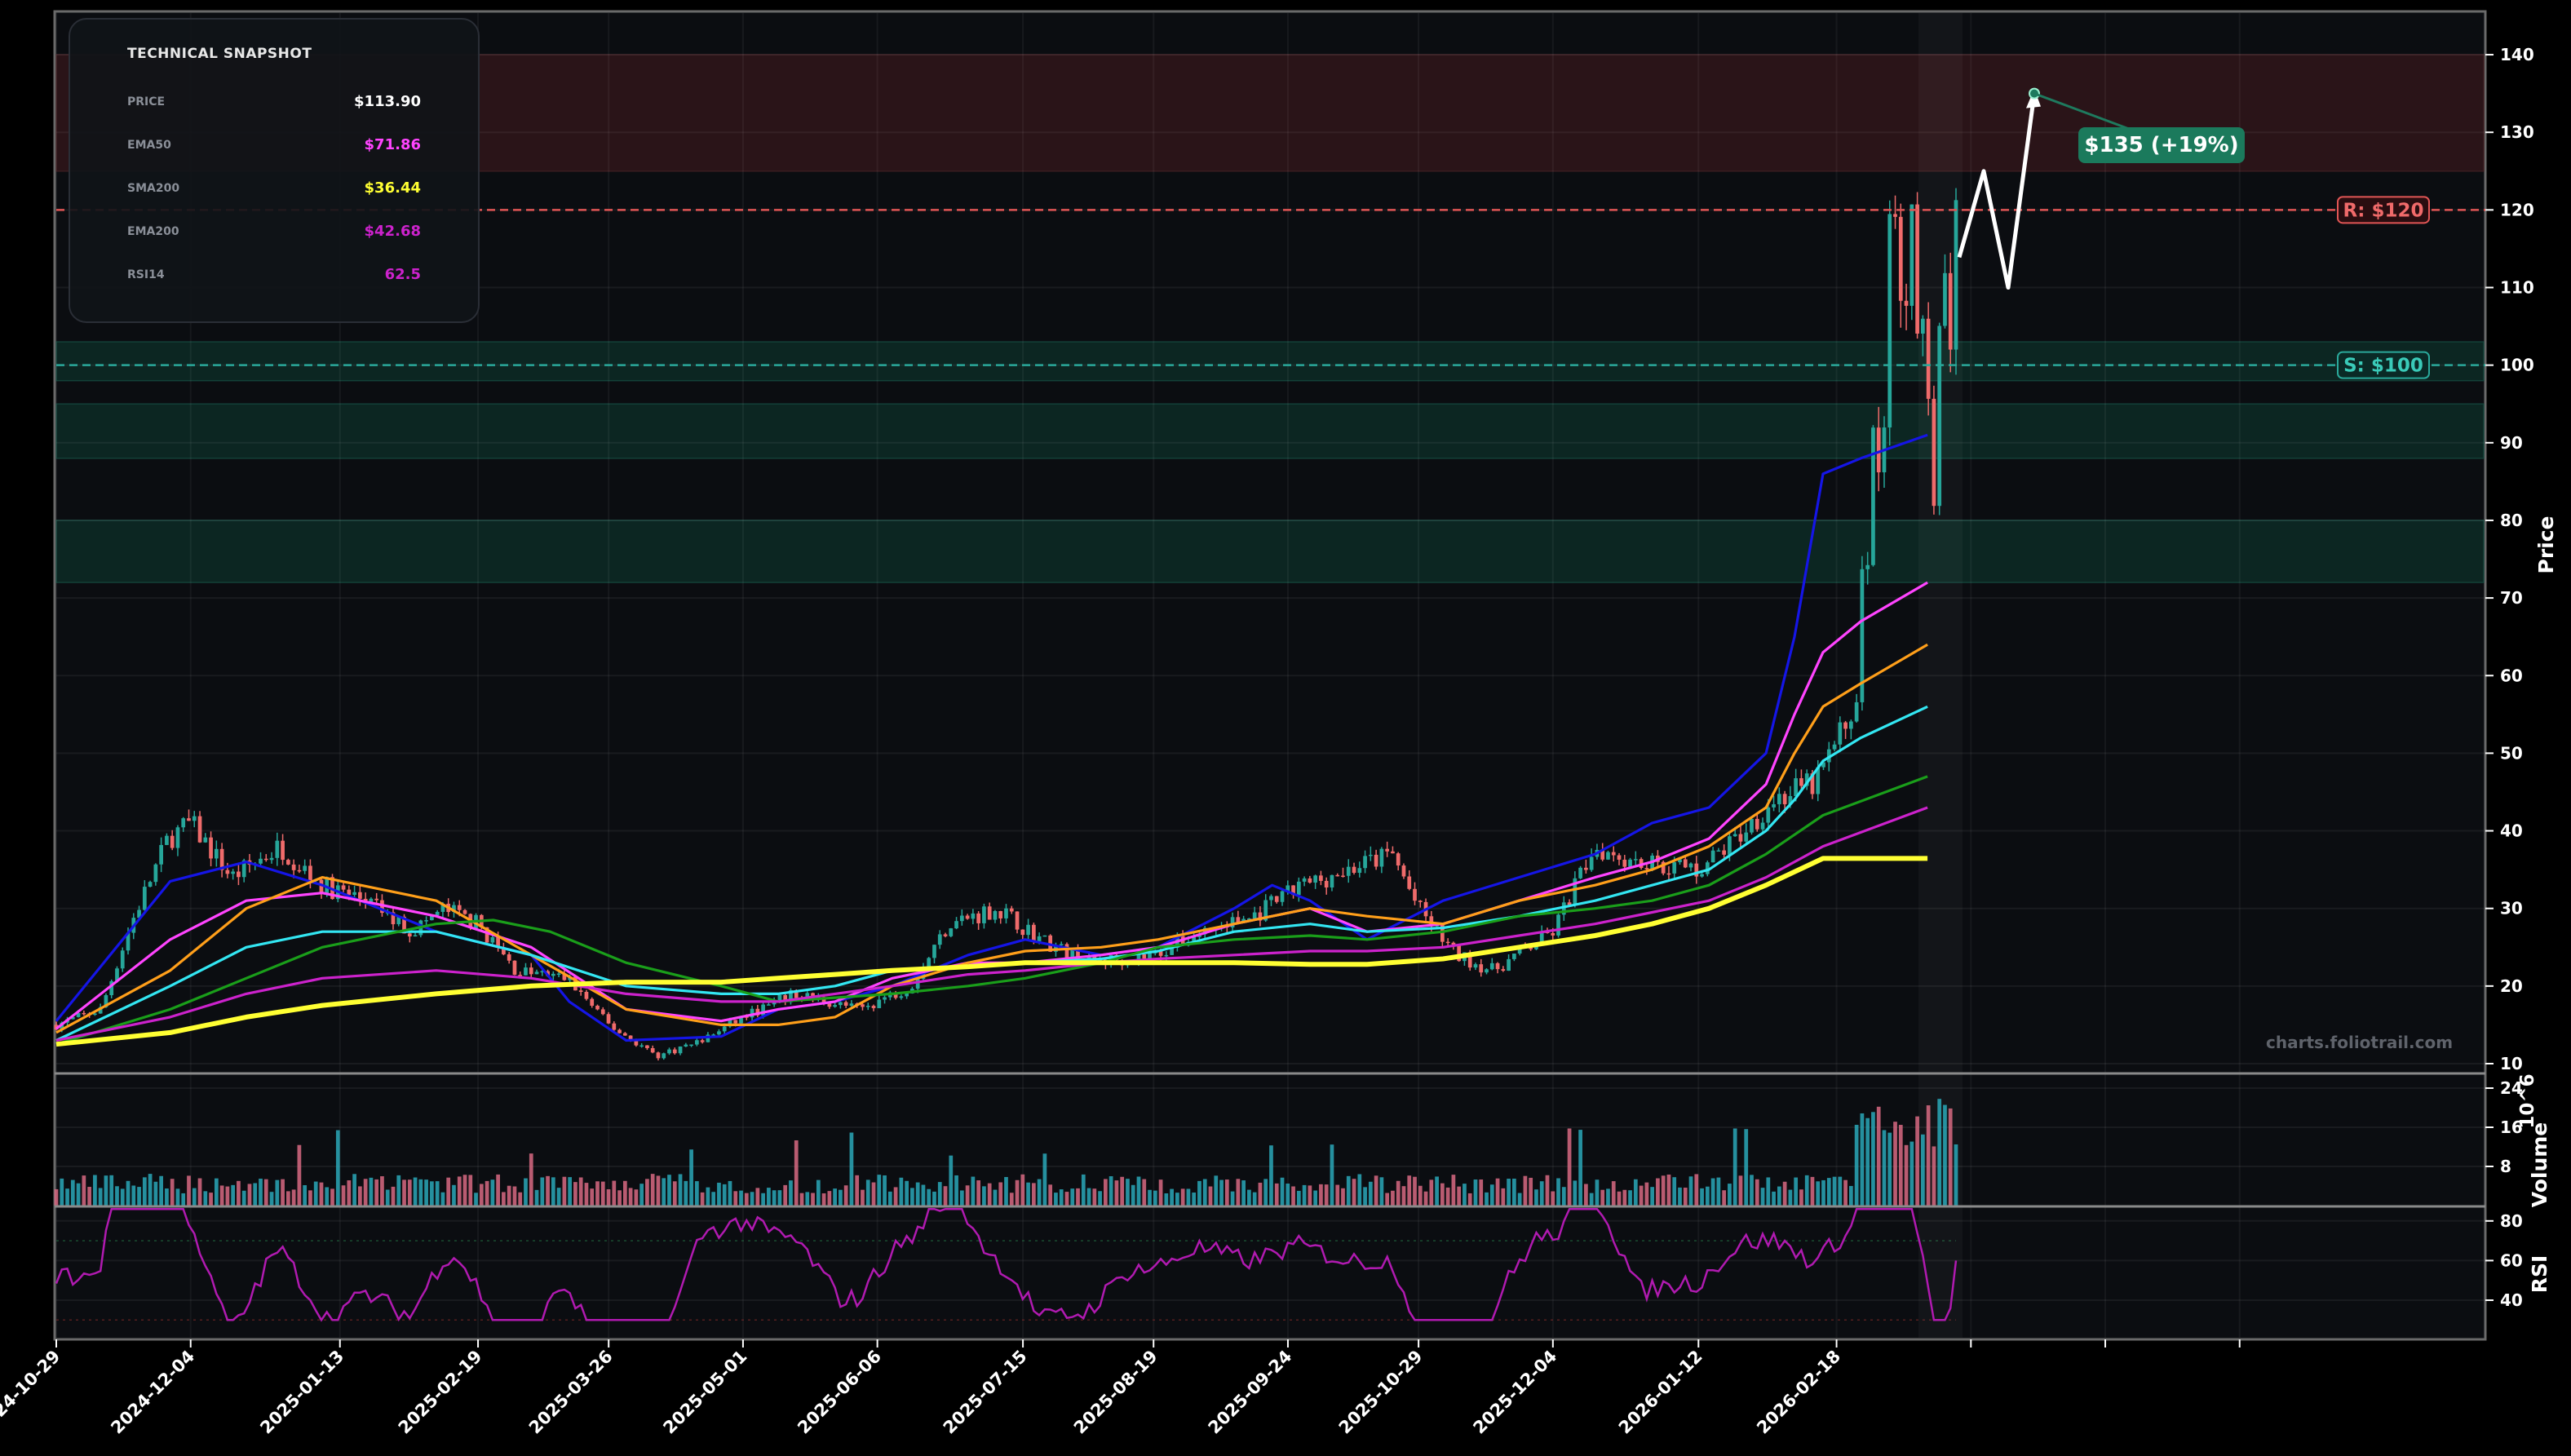 The image size is (2571, 1456). What do you see at coordinates (2511, 598) in the screenshot?
I see `price-tick-label: 70` at bounding box center [2511, 598].